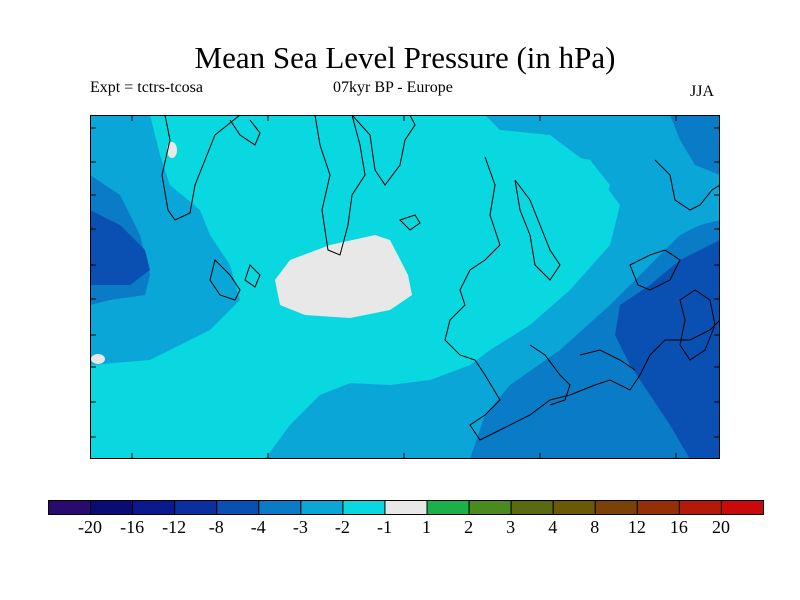  What do you see at coordinates (393, 87) in the screenshot?
I see `period-region-label: 07kyr BP - Europe` at bounding box center [393, 87].